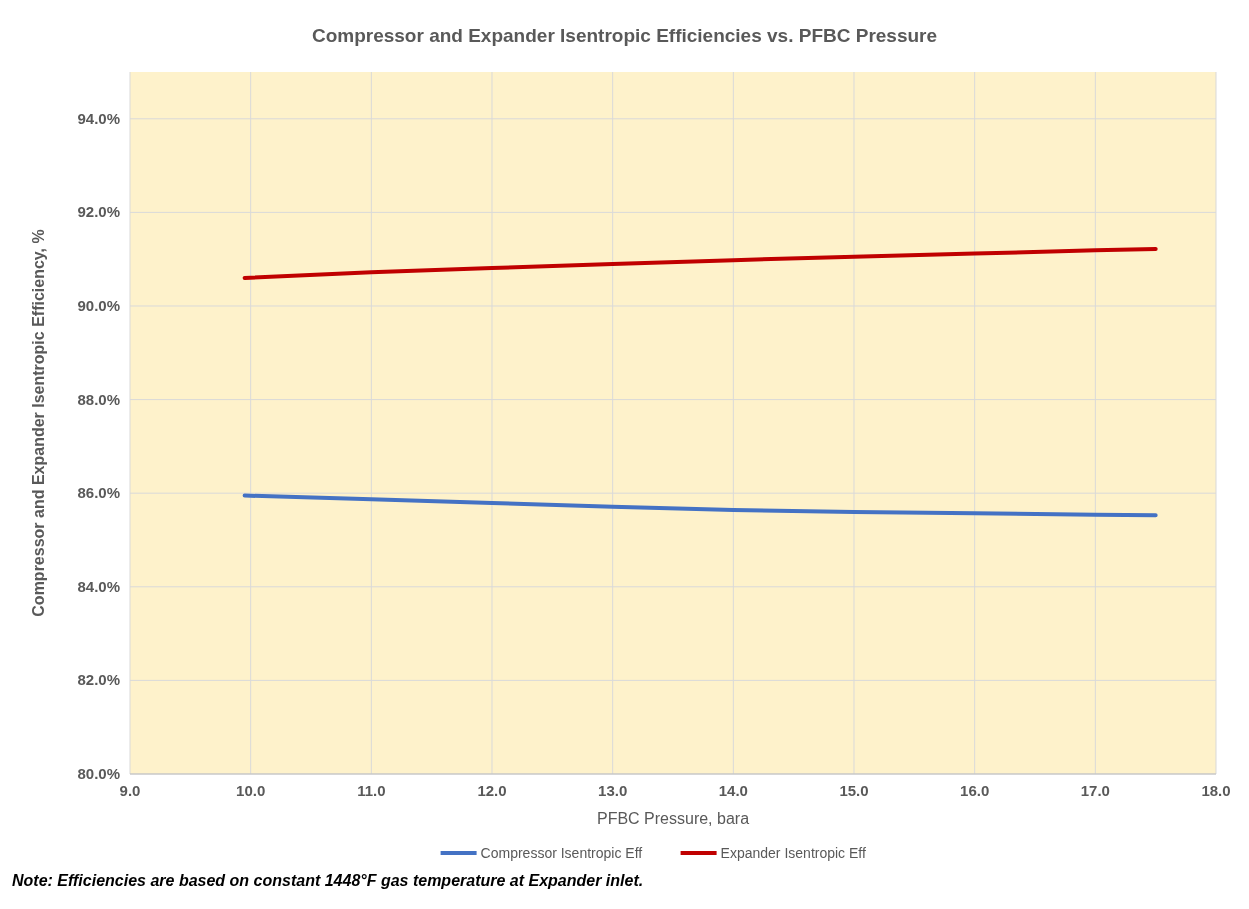 The width and height of the screenshot is (1249, 909). What do you see at coordinates (1216, 790) in the screenshot?
I see `x-tick-label: 18.0` at bounding box center [1216, 790].